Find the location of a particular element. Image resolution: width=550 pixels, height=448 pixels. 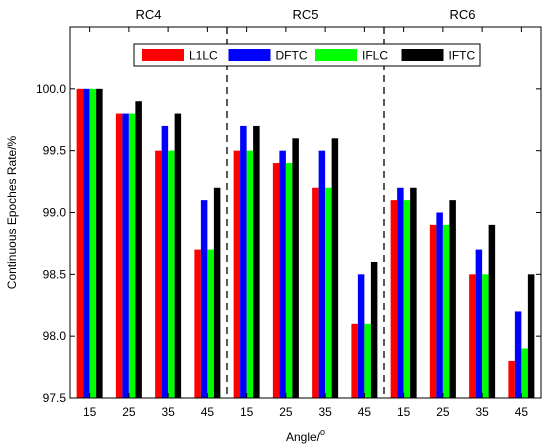

legend-label-iflc: IFLC is located at coordinates (375, 56).